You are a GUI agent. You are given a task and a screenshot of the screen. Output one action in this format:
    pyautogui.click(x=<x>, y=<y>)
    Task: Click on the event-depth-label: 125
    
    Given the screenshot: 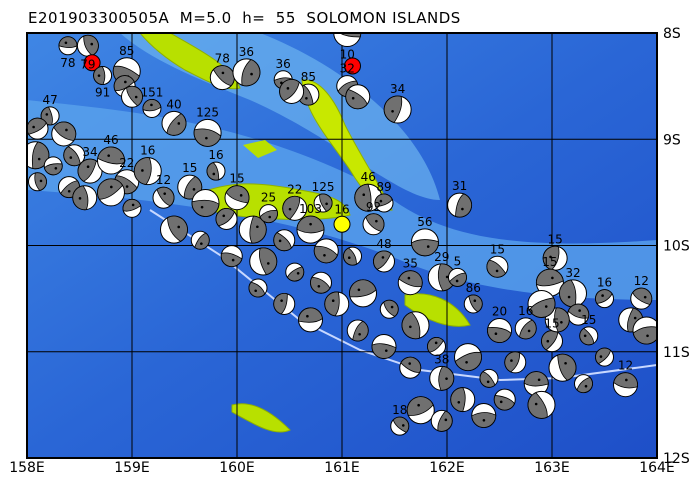 What is the action you would take?
    pyautogui.click(x=323, y=187)
    